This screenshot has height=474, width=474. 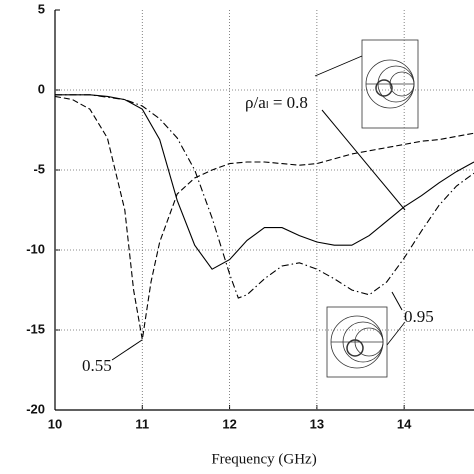 I want to click on x-tick-label: 14, so click(x=404, y=423).